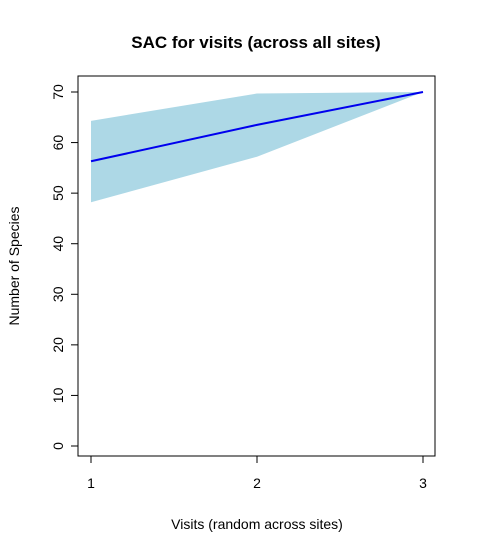  I want to click on y-tick-label: 60, so click(58, 143).